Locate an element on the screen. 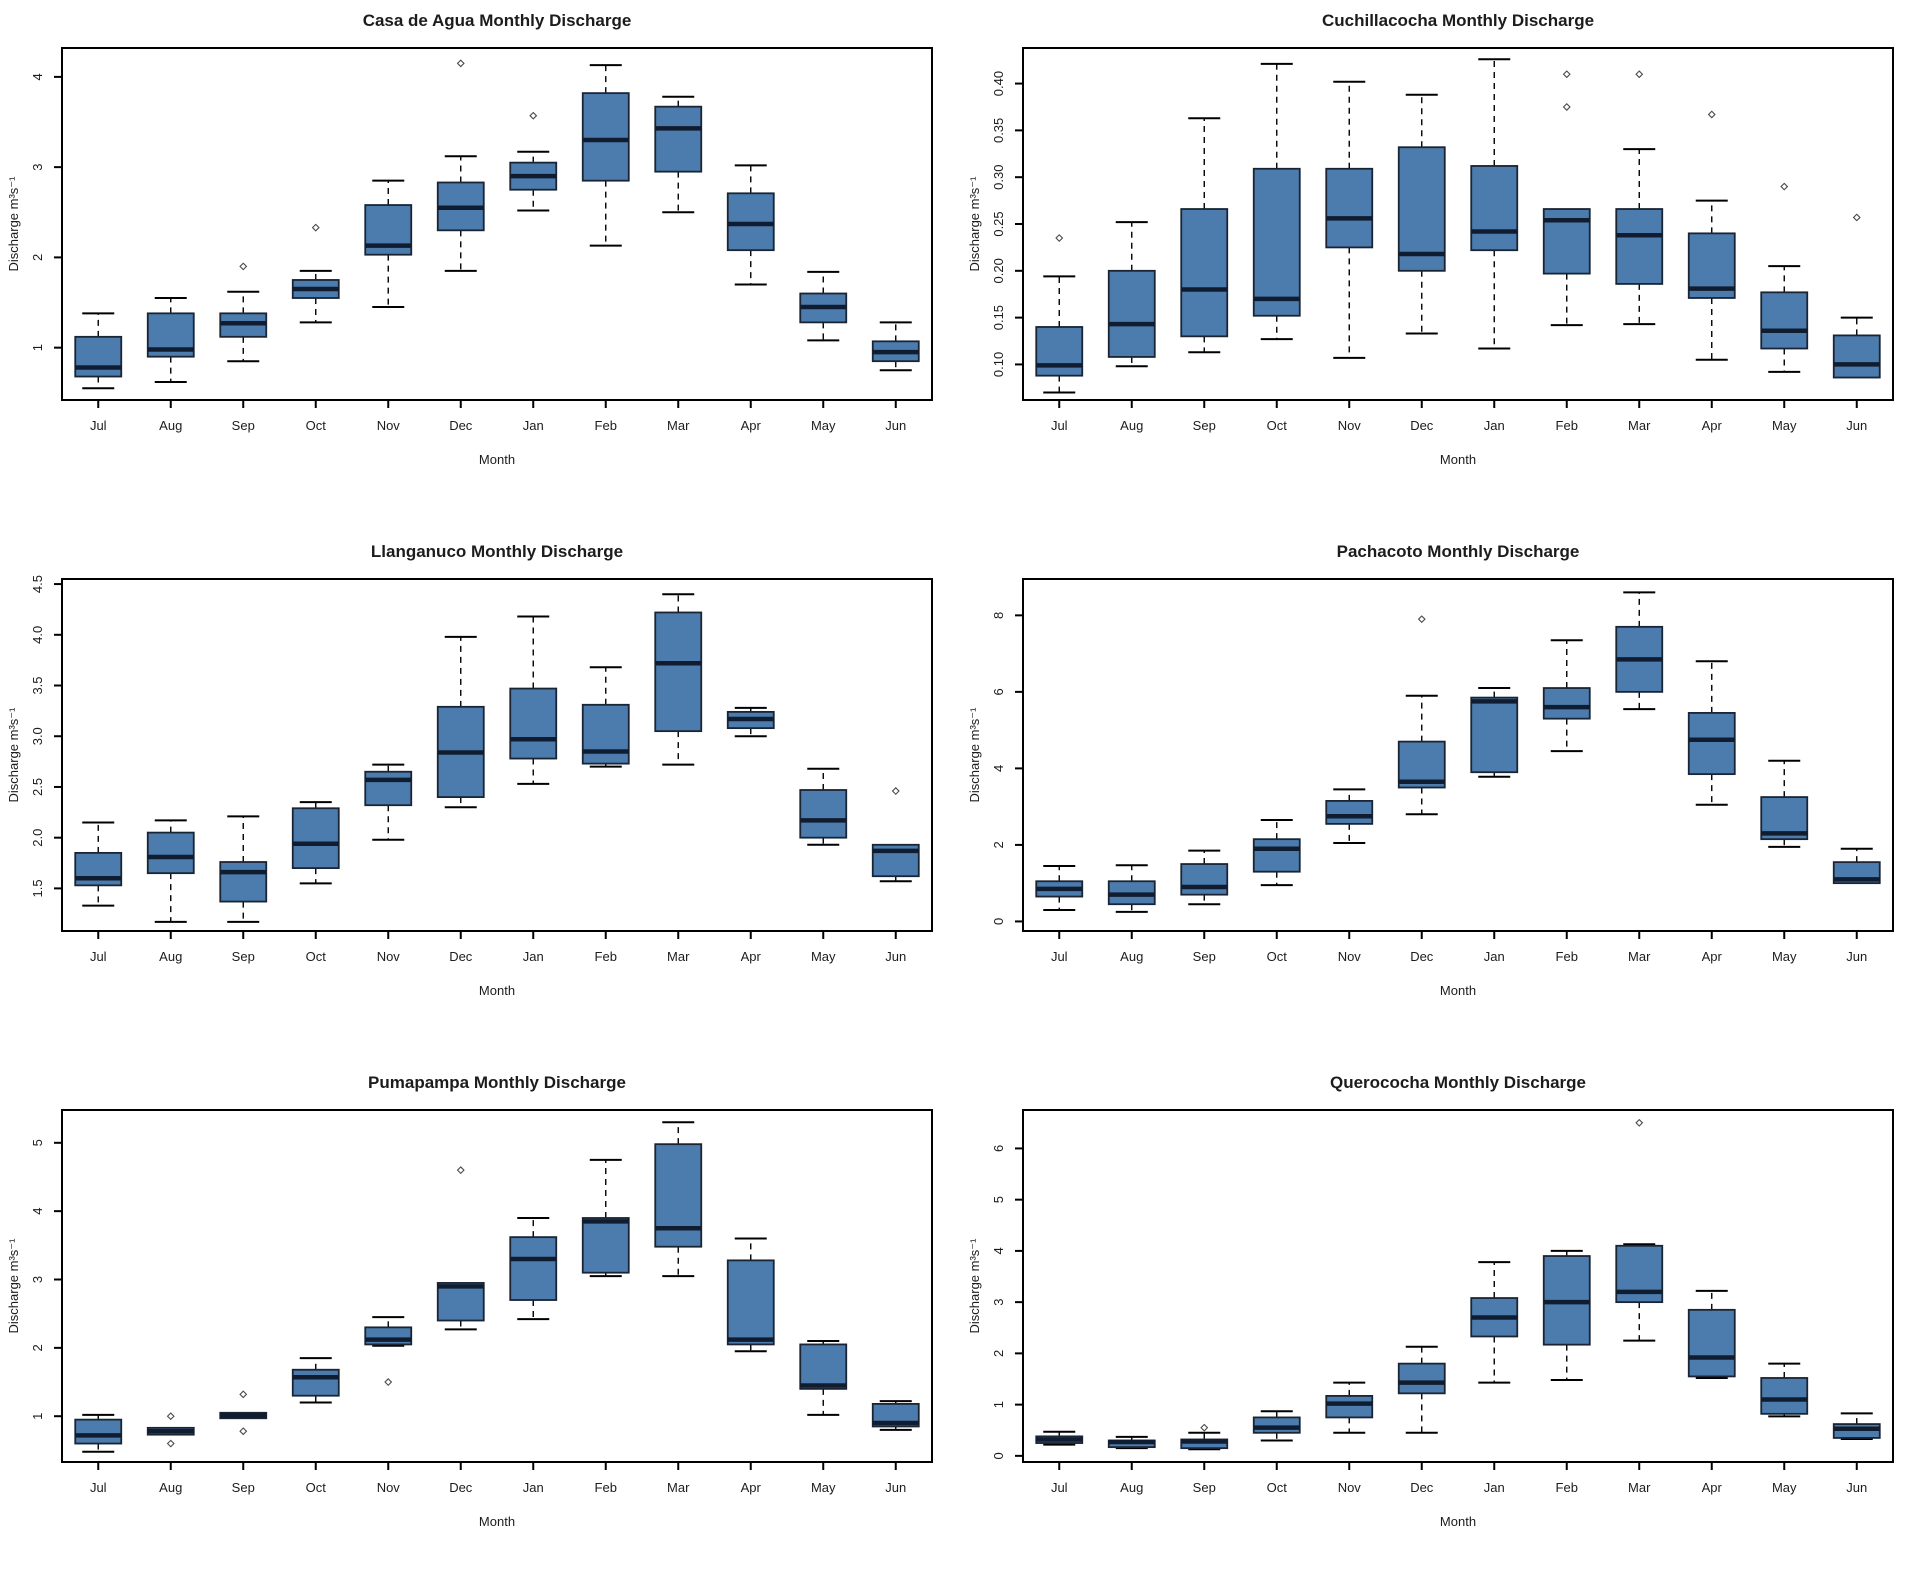 The height and width of the screenshot is (1595, 1922). month-label: Dec is located at coordinates (461, 1487).